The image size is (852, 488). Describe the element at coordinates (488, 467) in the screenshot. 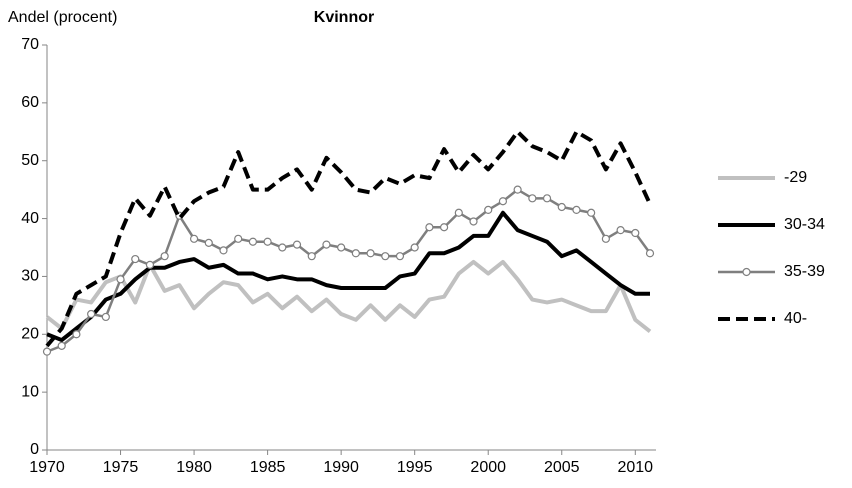

I see `x-tick-label: 2000` at that location.